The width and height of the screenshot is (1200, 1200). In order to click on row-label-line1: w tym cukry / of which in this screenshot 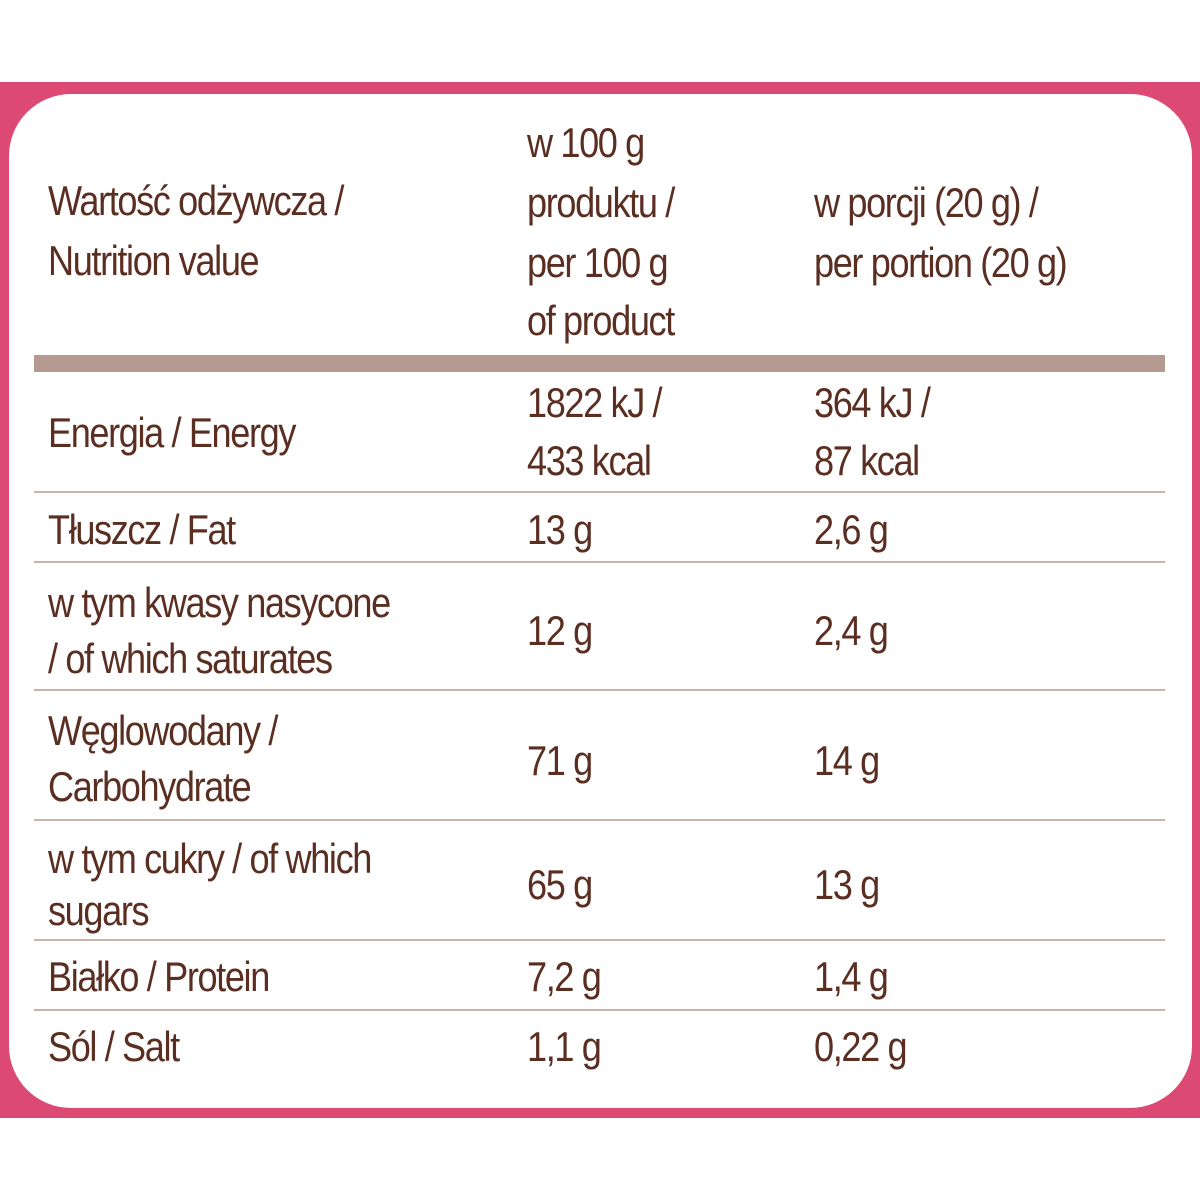, I will do `click(210, 858)`.